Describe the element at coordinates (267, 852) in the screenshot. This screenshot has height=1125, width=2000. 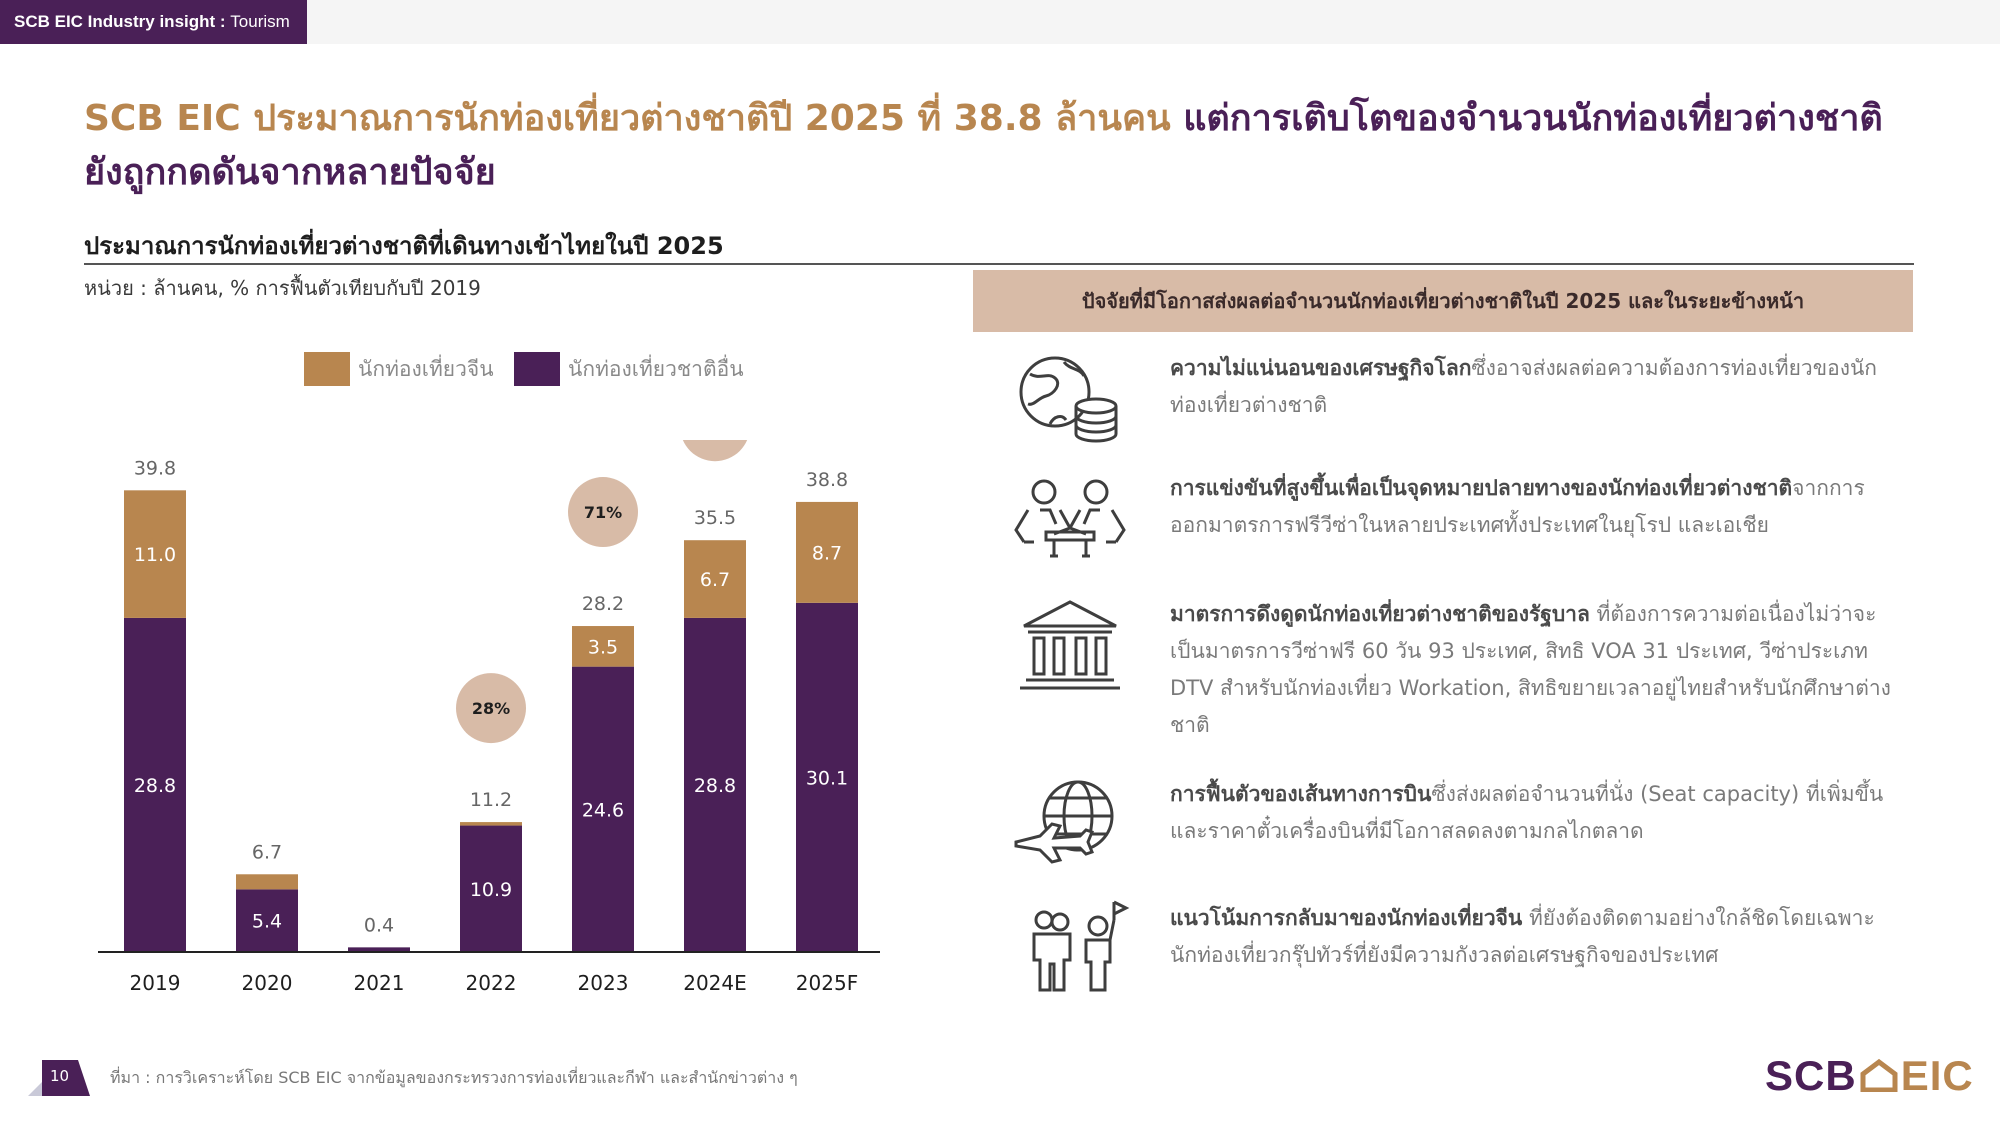
I see `total-label: 6.7` at that location.